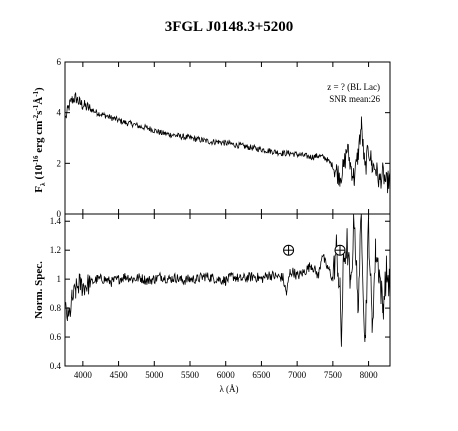 This screenshot has width=458, height=431. I want to click on chart-title: 3FGL J0148.3+5200, so click(229, 27).